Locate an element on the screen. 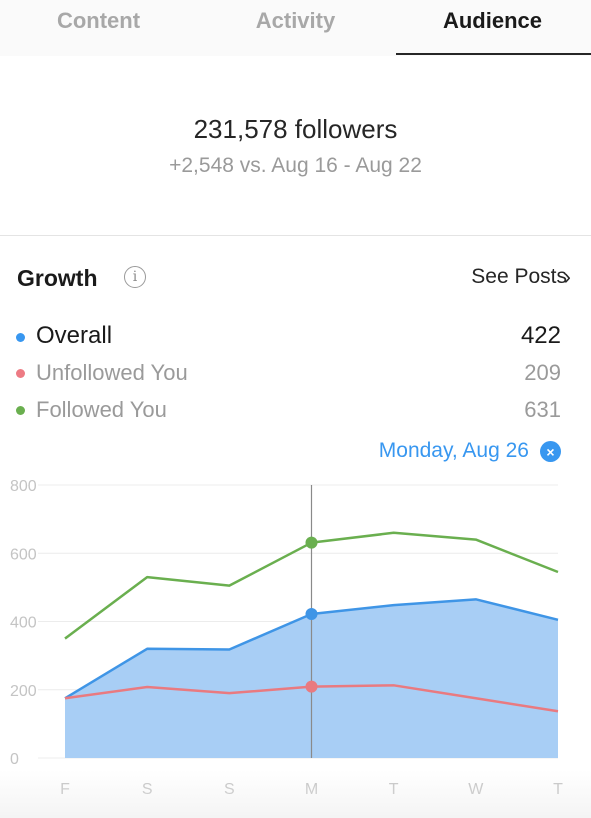 This screenshot has height=818, width=591. y-tick-label: 400 is located at coordinates (23, 623).